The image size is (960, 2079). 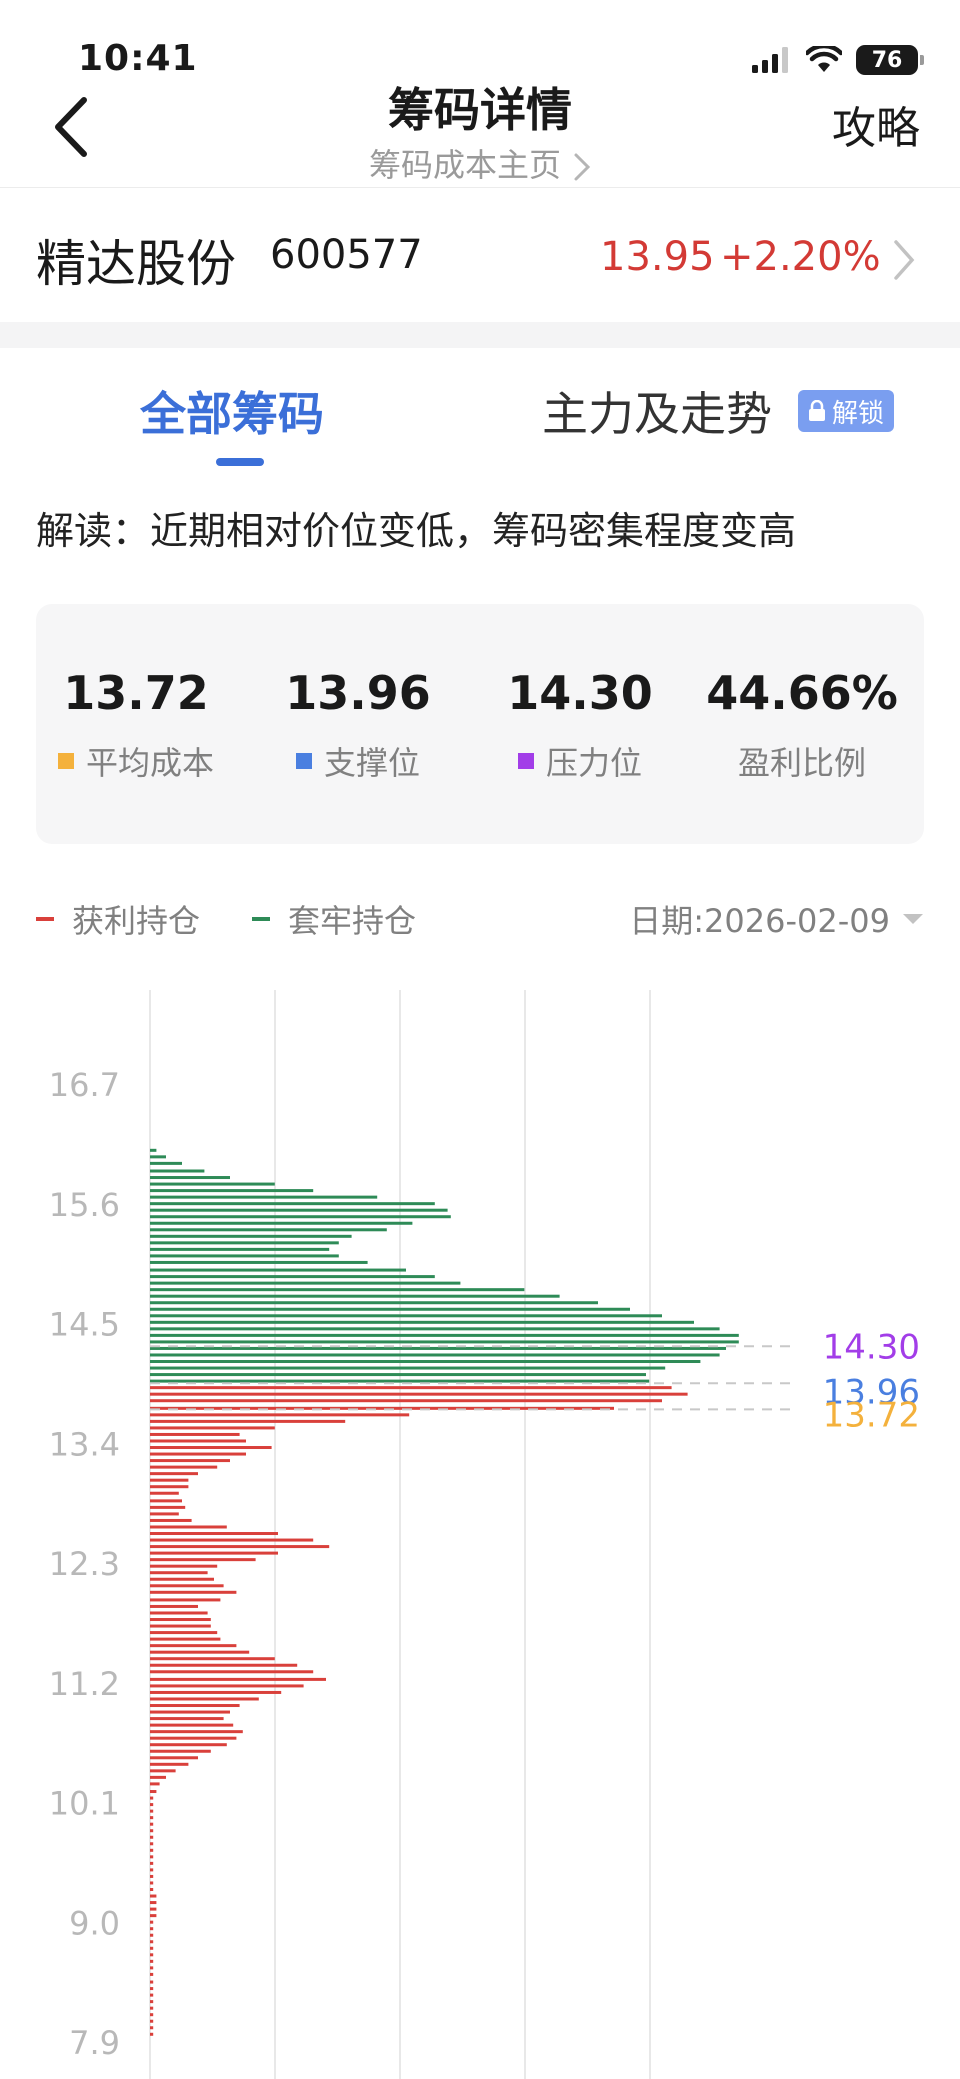 I want to click on unlock-badge: 解锁, so click(x=846, y=411).